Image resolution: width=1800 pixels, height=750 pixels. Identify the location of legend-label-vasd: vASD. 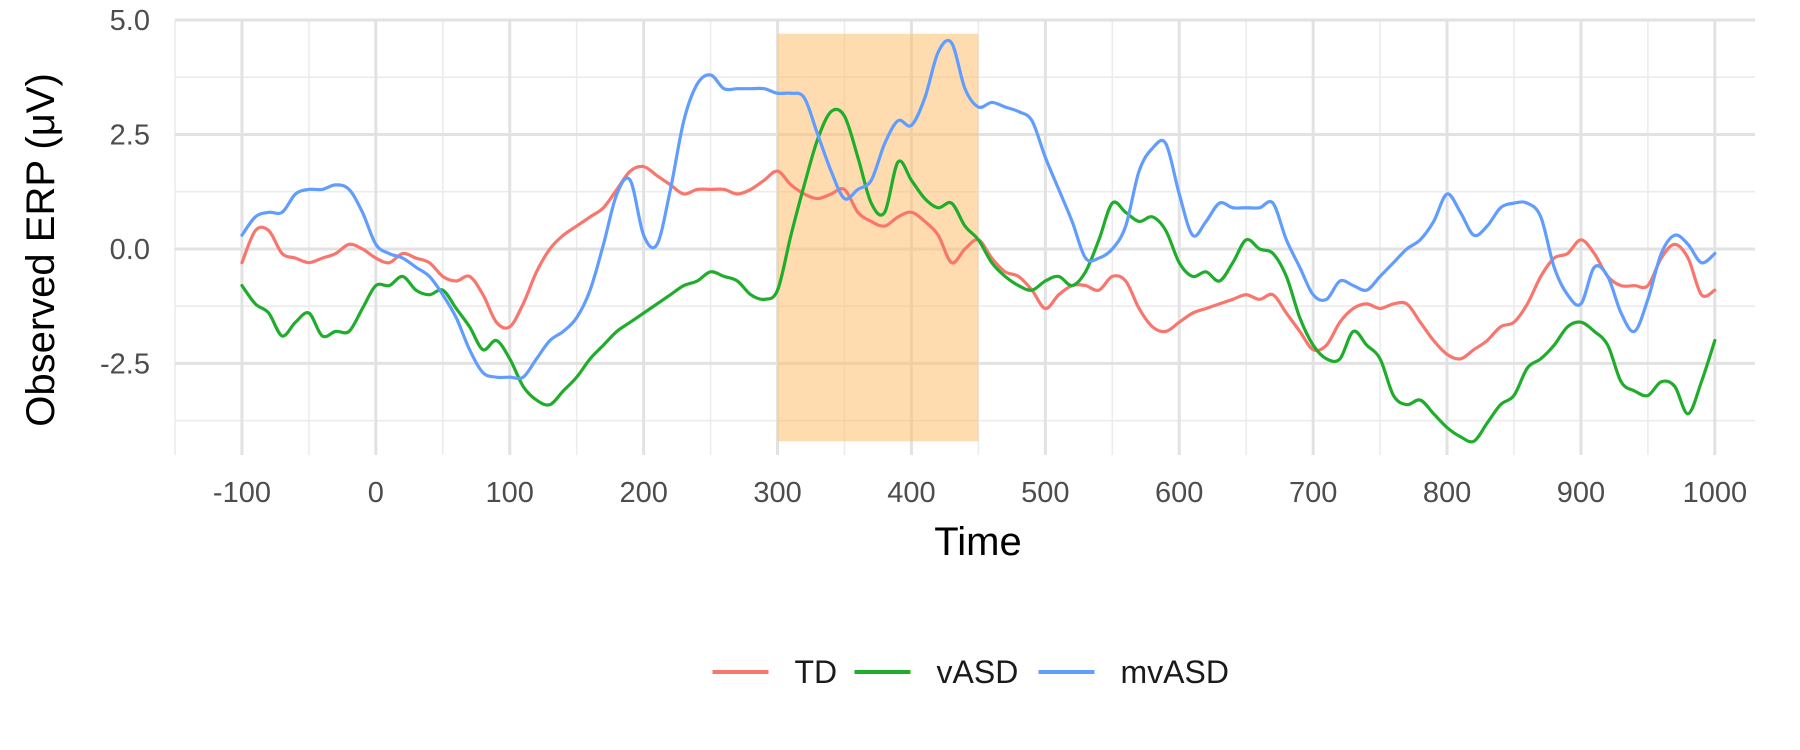
(978, 672).